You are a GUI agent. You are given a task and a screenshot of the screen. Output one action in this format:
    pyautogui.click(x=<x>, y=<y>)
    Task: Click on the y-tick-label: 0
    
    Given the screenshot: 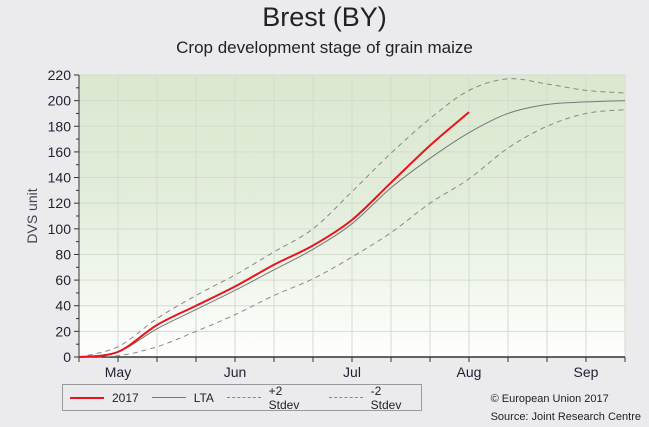 What is the action you would take?
    pyautogui.click(x=67, y=357)
    